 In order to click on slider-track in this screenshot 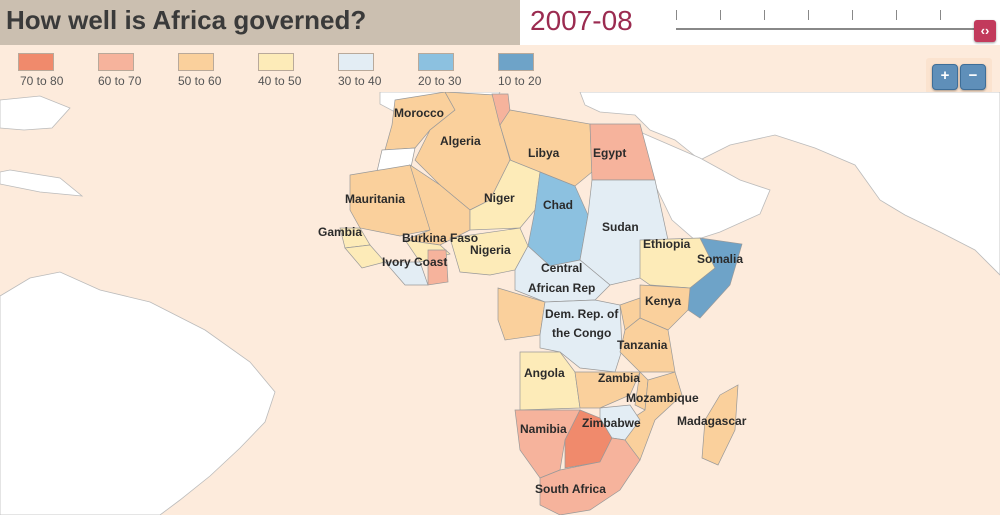, I will do `click(826, 29)`.